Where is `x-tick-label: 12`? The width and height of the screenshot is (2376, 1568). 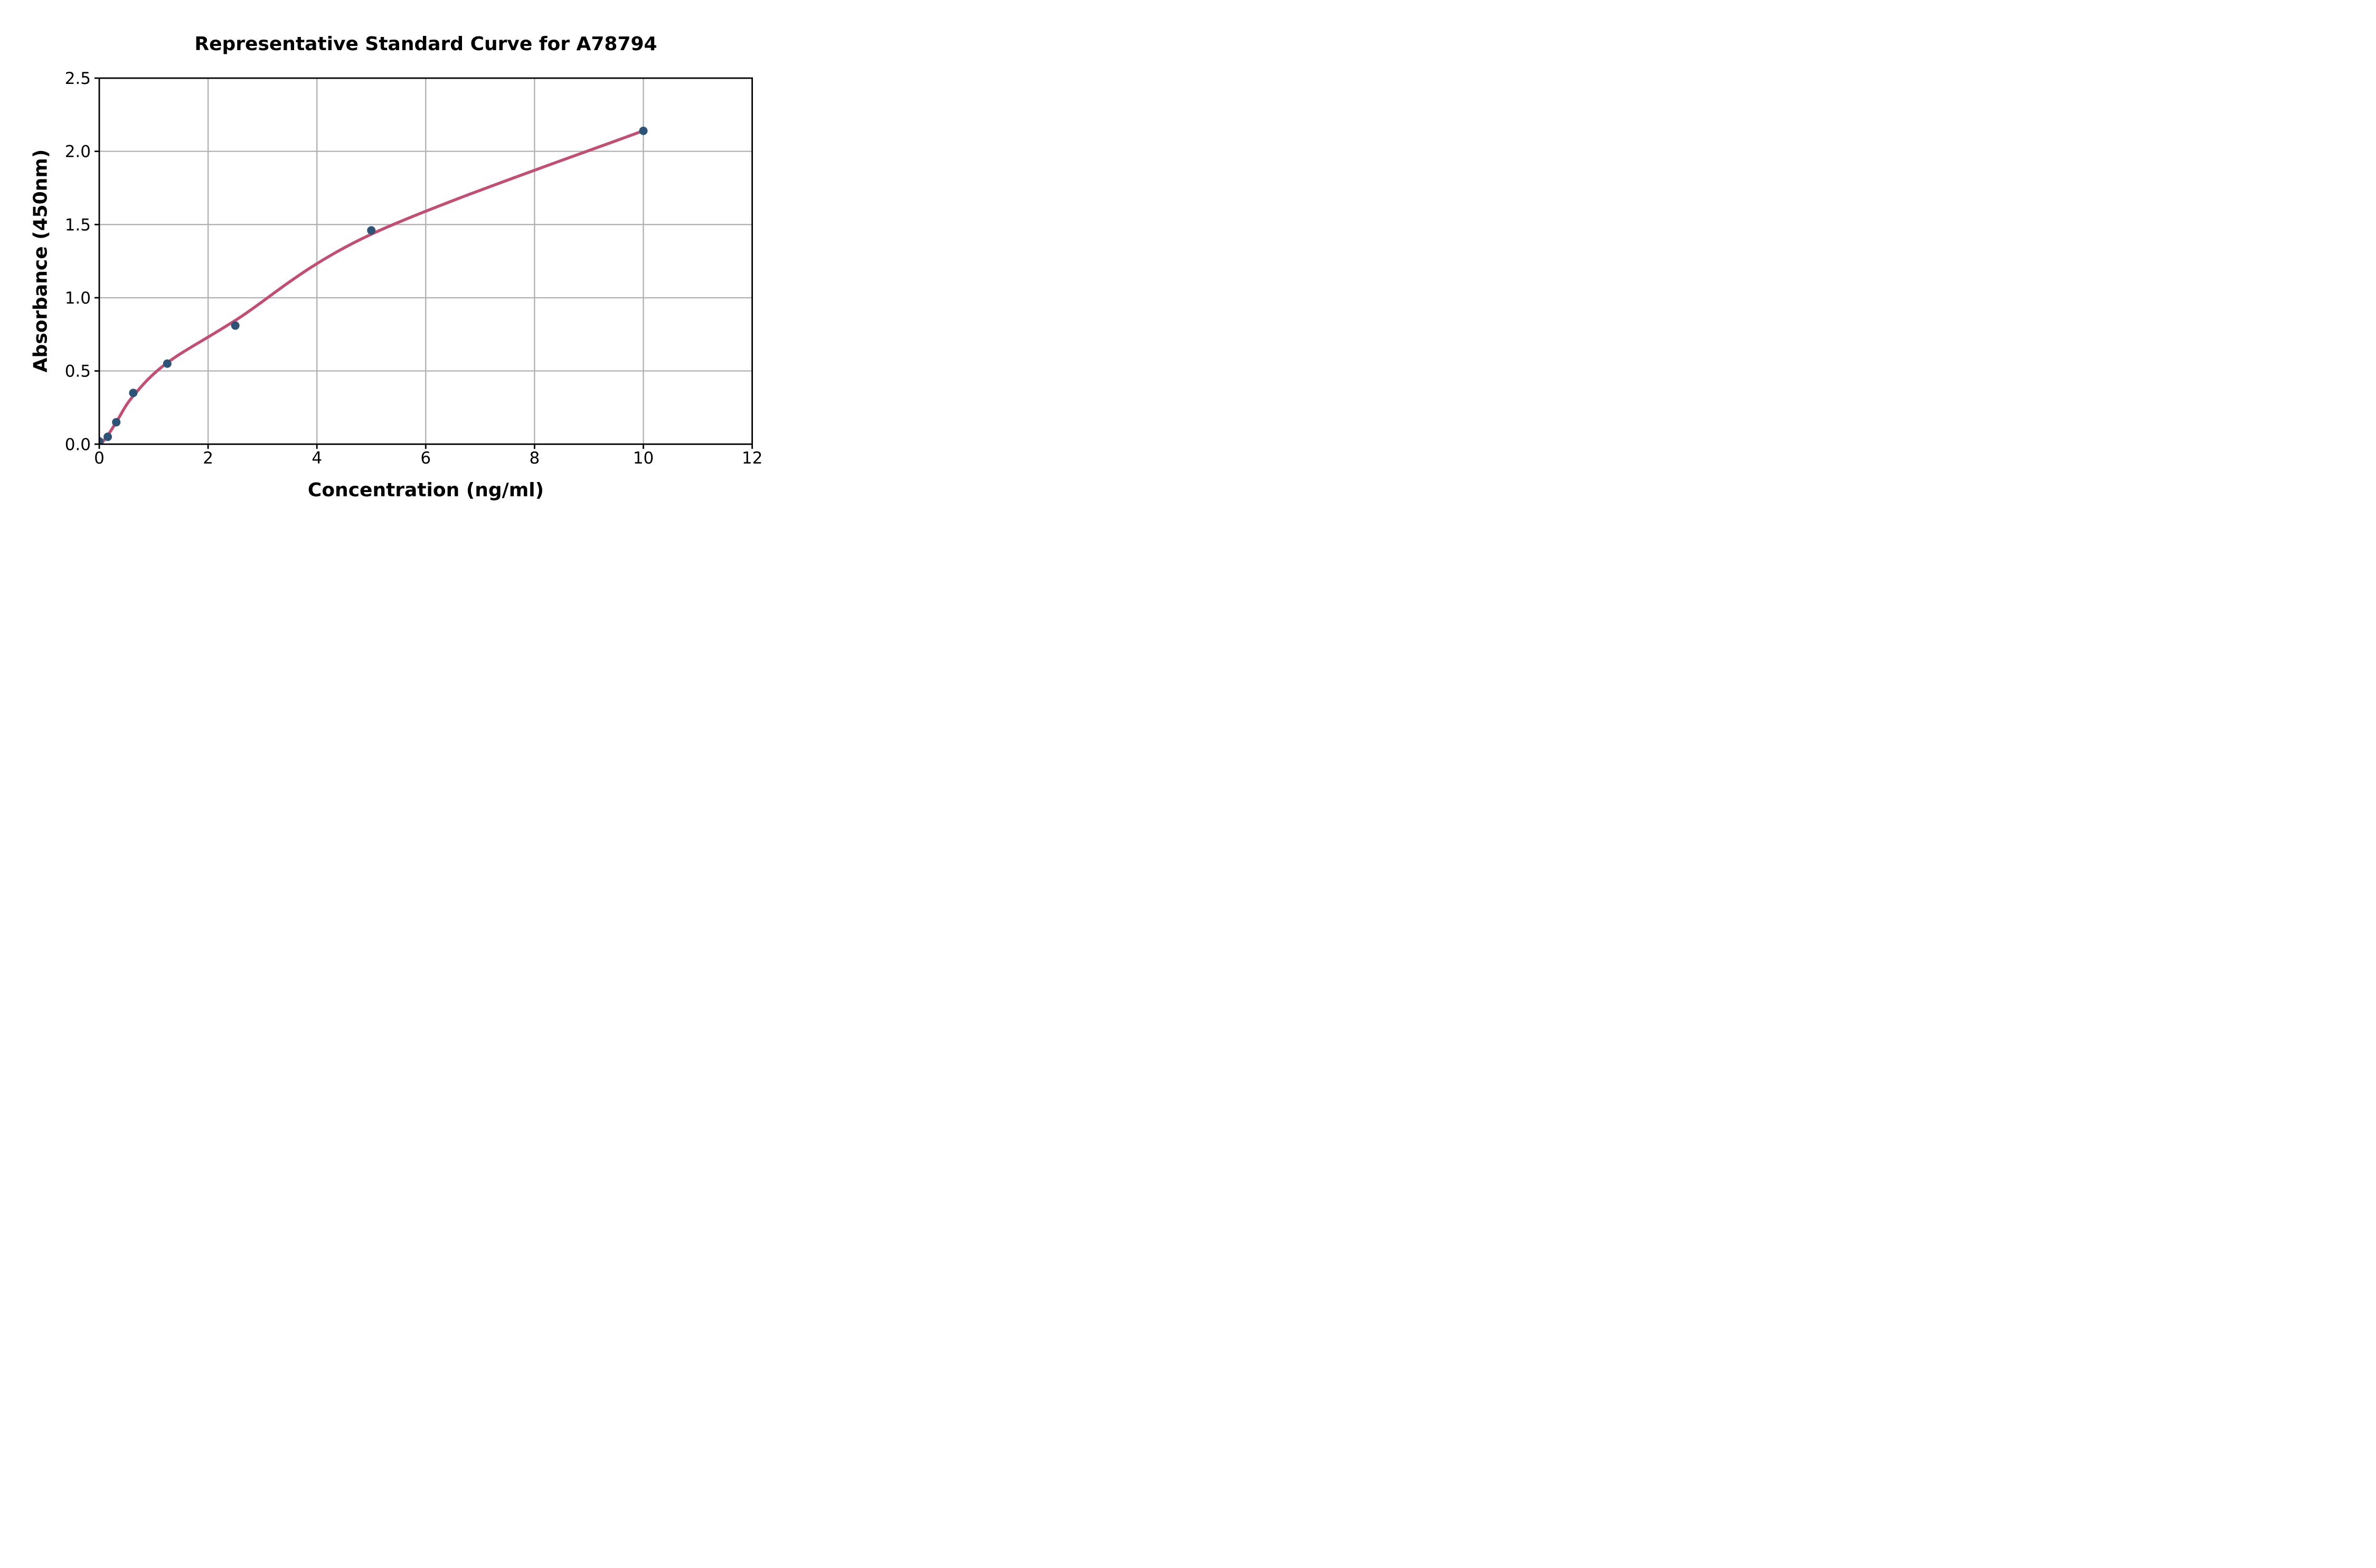 x-tick-label: 12 is located at coordinates (752, 458).